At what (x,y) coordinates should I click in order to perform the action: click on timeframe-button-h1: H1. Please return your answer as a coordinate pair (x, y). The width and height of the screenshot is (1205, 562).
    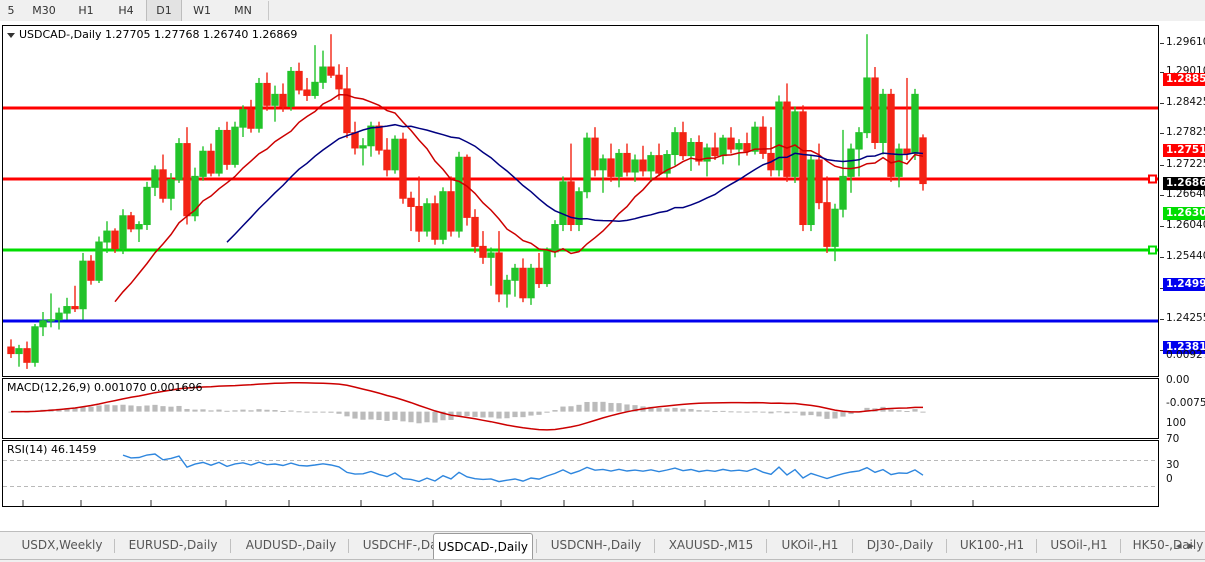
    Looking at the image, I should click on (86, 10).